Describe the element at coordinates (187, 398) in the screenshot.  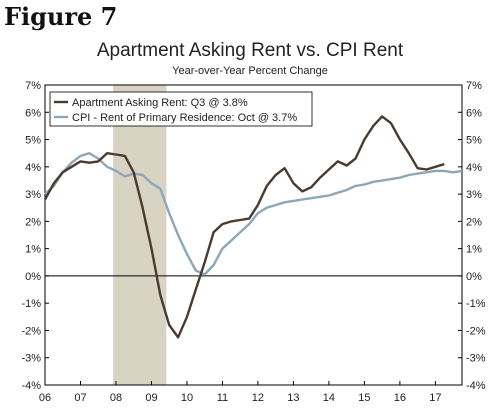
I see `x-tick-label: 10` at that location.